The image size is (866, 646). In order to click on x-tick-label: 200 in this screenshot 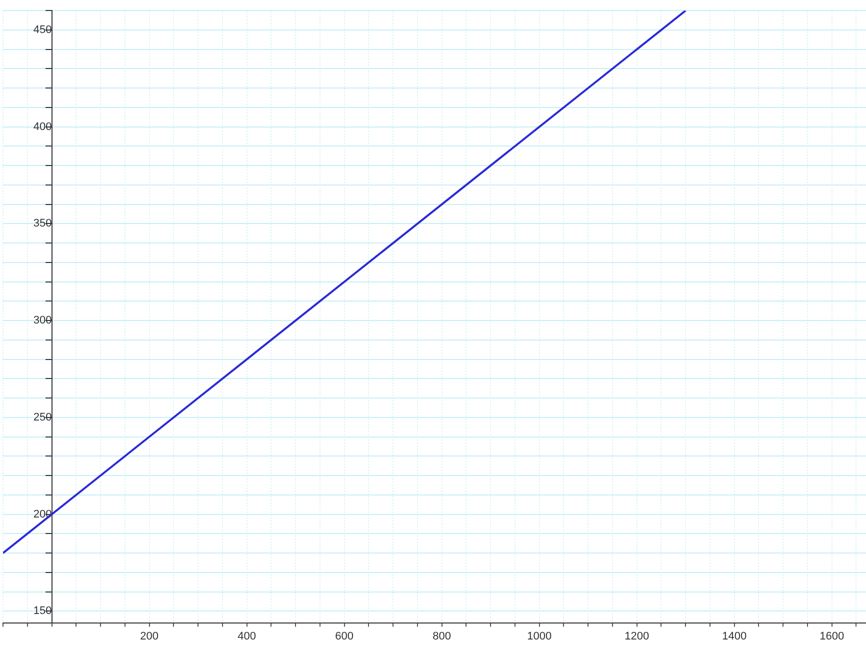, I will do `click(149, 636)`.